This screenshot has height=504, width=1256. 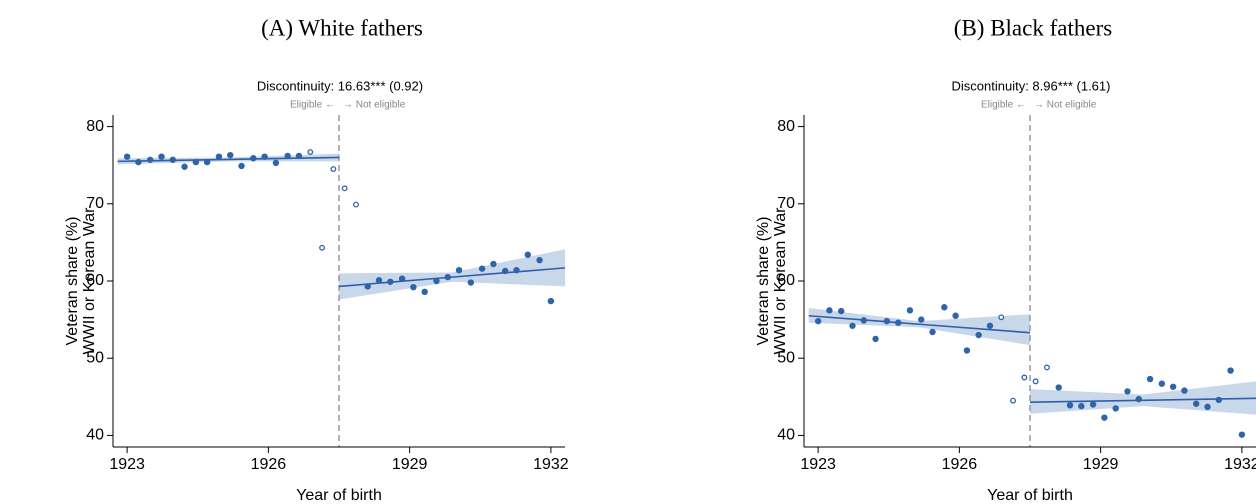 What do you see at coordinates (342, 27) in the screenshot?
I see `panel-title: (A) White fathers` at bounding box center [342, 27].